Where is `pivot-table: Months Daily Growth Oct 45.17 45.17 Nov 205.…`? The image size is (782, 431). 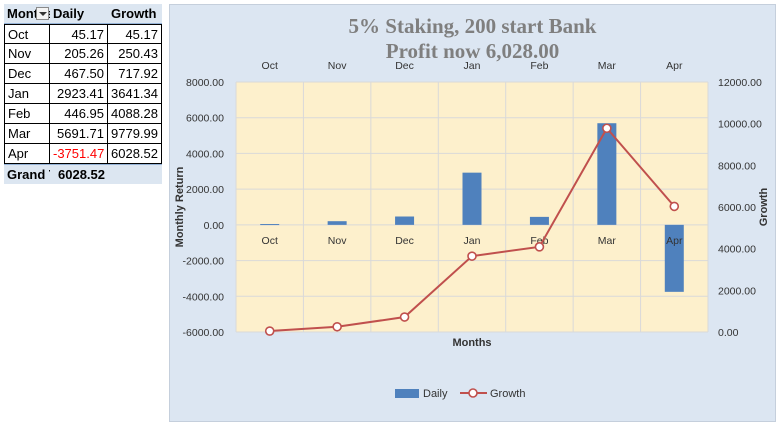 pivot-table: Months Daily Growth Oct 45.17 45.17 Nov 205.… is located at coordinates (83, 94).